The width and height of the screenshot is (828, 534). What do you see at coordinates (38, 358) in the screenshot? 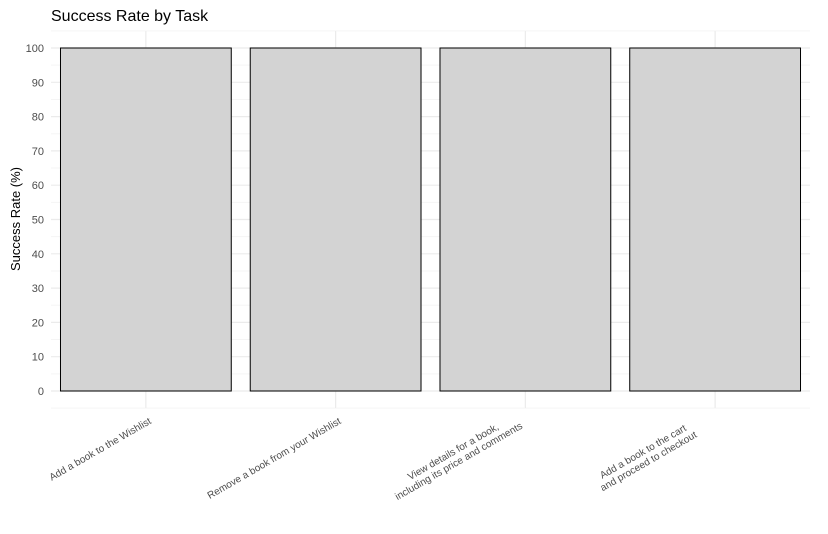
I see `y-tick-label: 10` at bounding box center [38, 358].